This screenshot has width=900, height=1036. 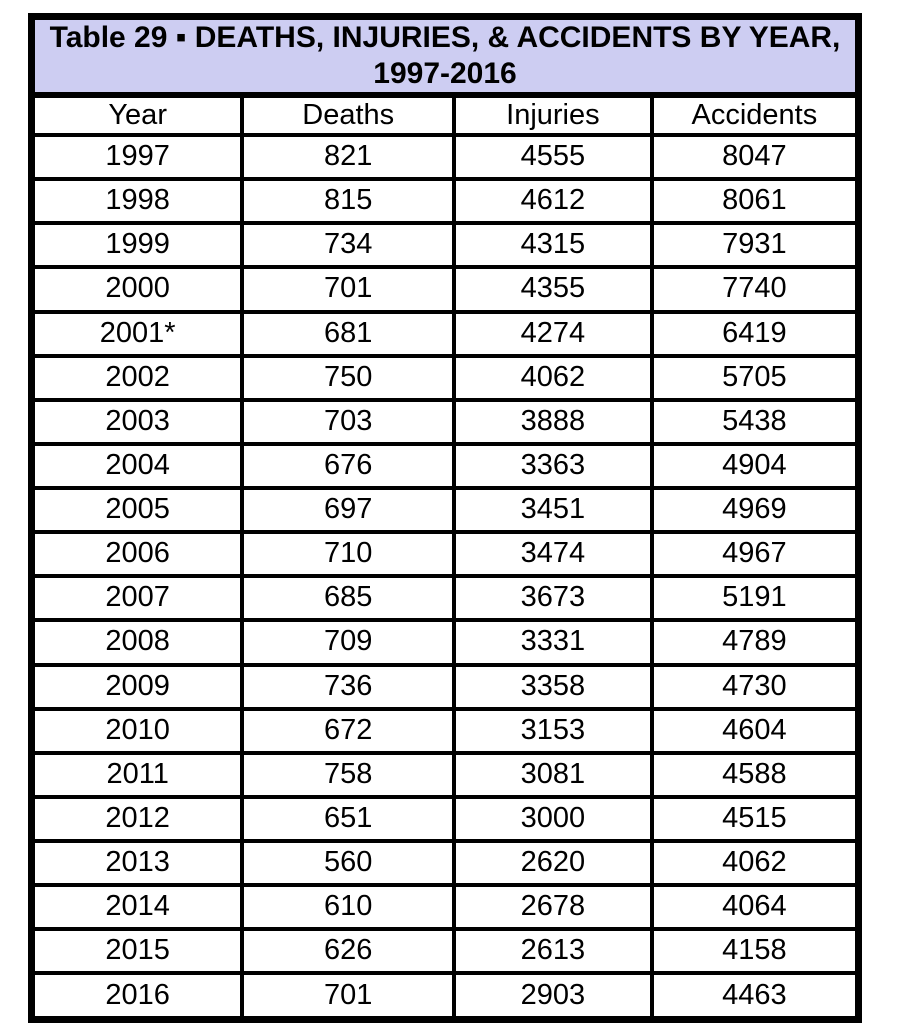 I want to click on table-title-line2: 1997-2016, so click(x=445, y=73).